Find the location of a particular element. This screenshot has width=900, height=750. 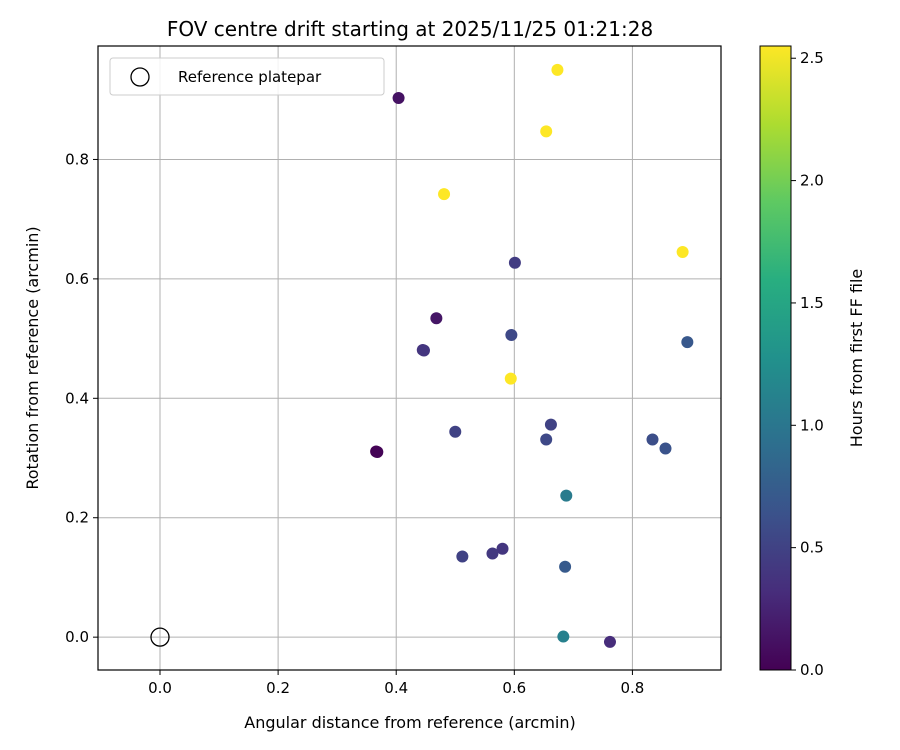

x-tick-label: 0.4 is located at coordinates (396, 688).